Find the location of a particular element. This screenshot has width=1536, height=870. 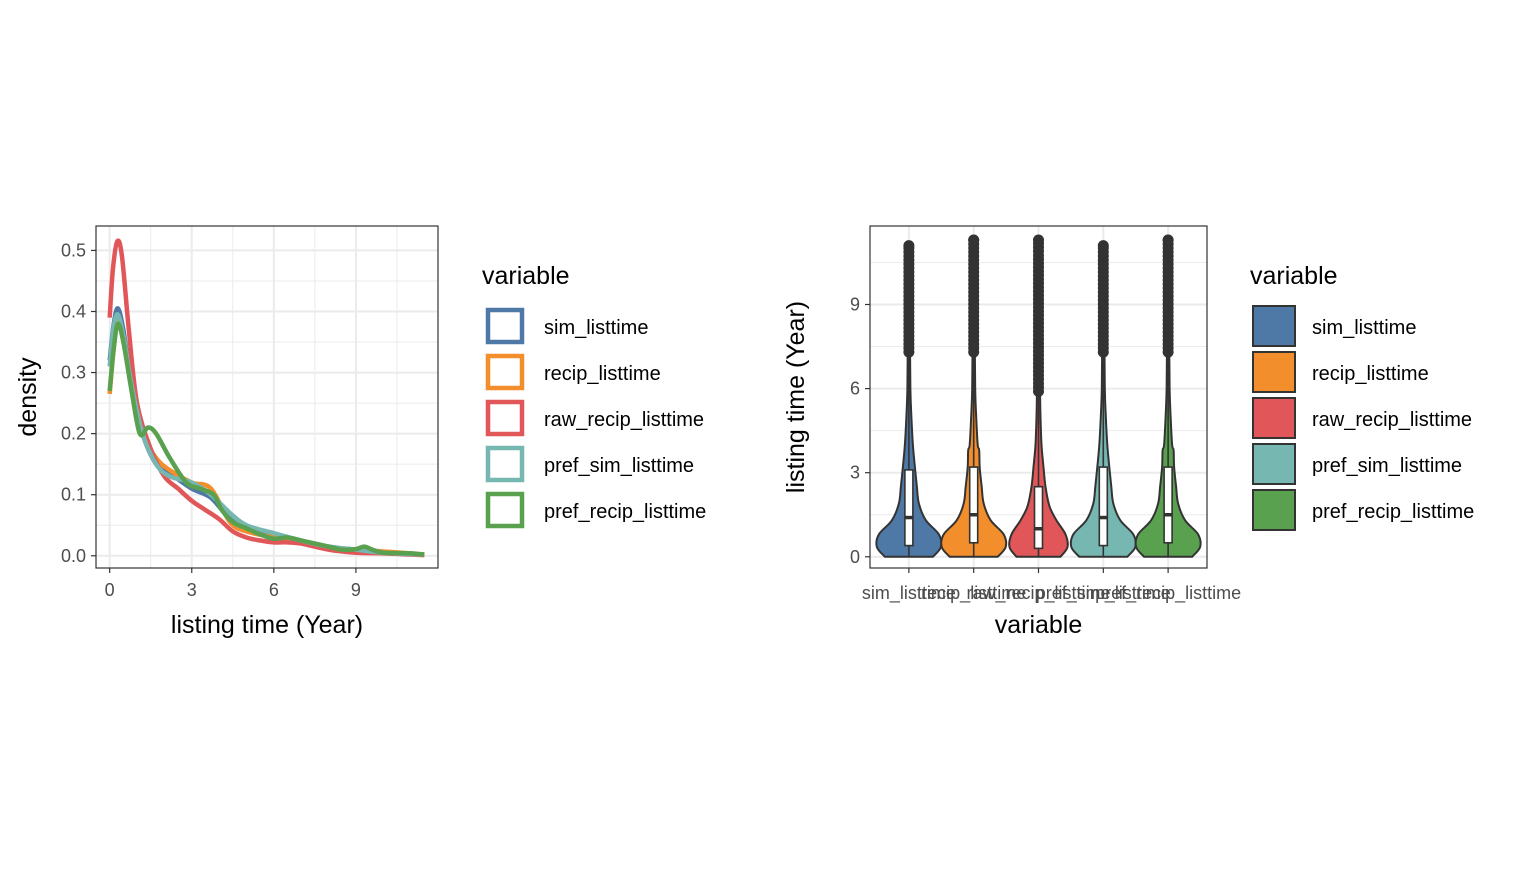

y-tick-label: 3 is located at coordinates (855, 473).